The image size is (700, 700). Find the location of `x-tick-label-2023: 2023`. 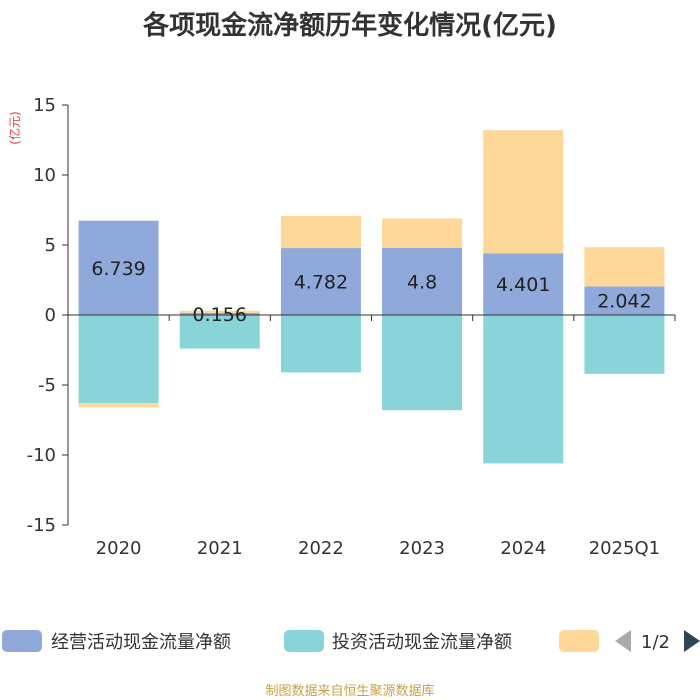

x-tick-label-2023: 2023 is located at coordinates (422, 548).